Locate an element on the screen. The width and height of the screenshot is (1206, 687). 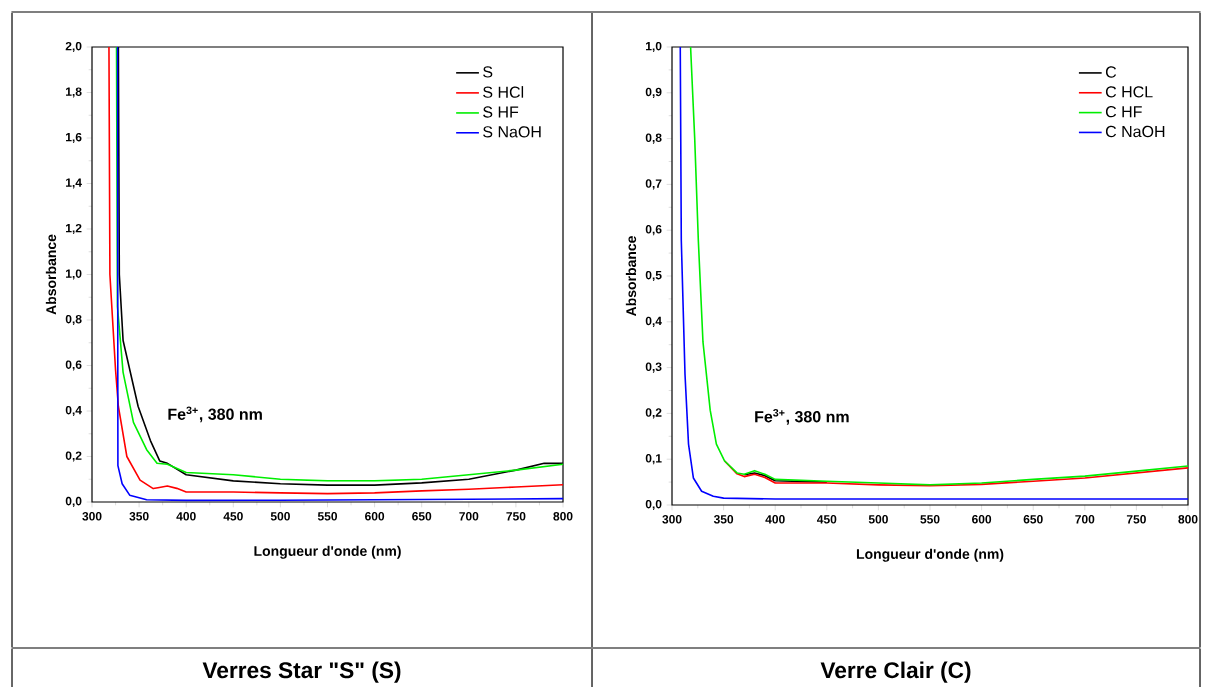
text: Verre Clair (C) is located at coordinates (895, 672).